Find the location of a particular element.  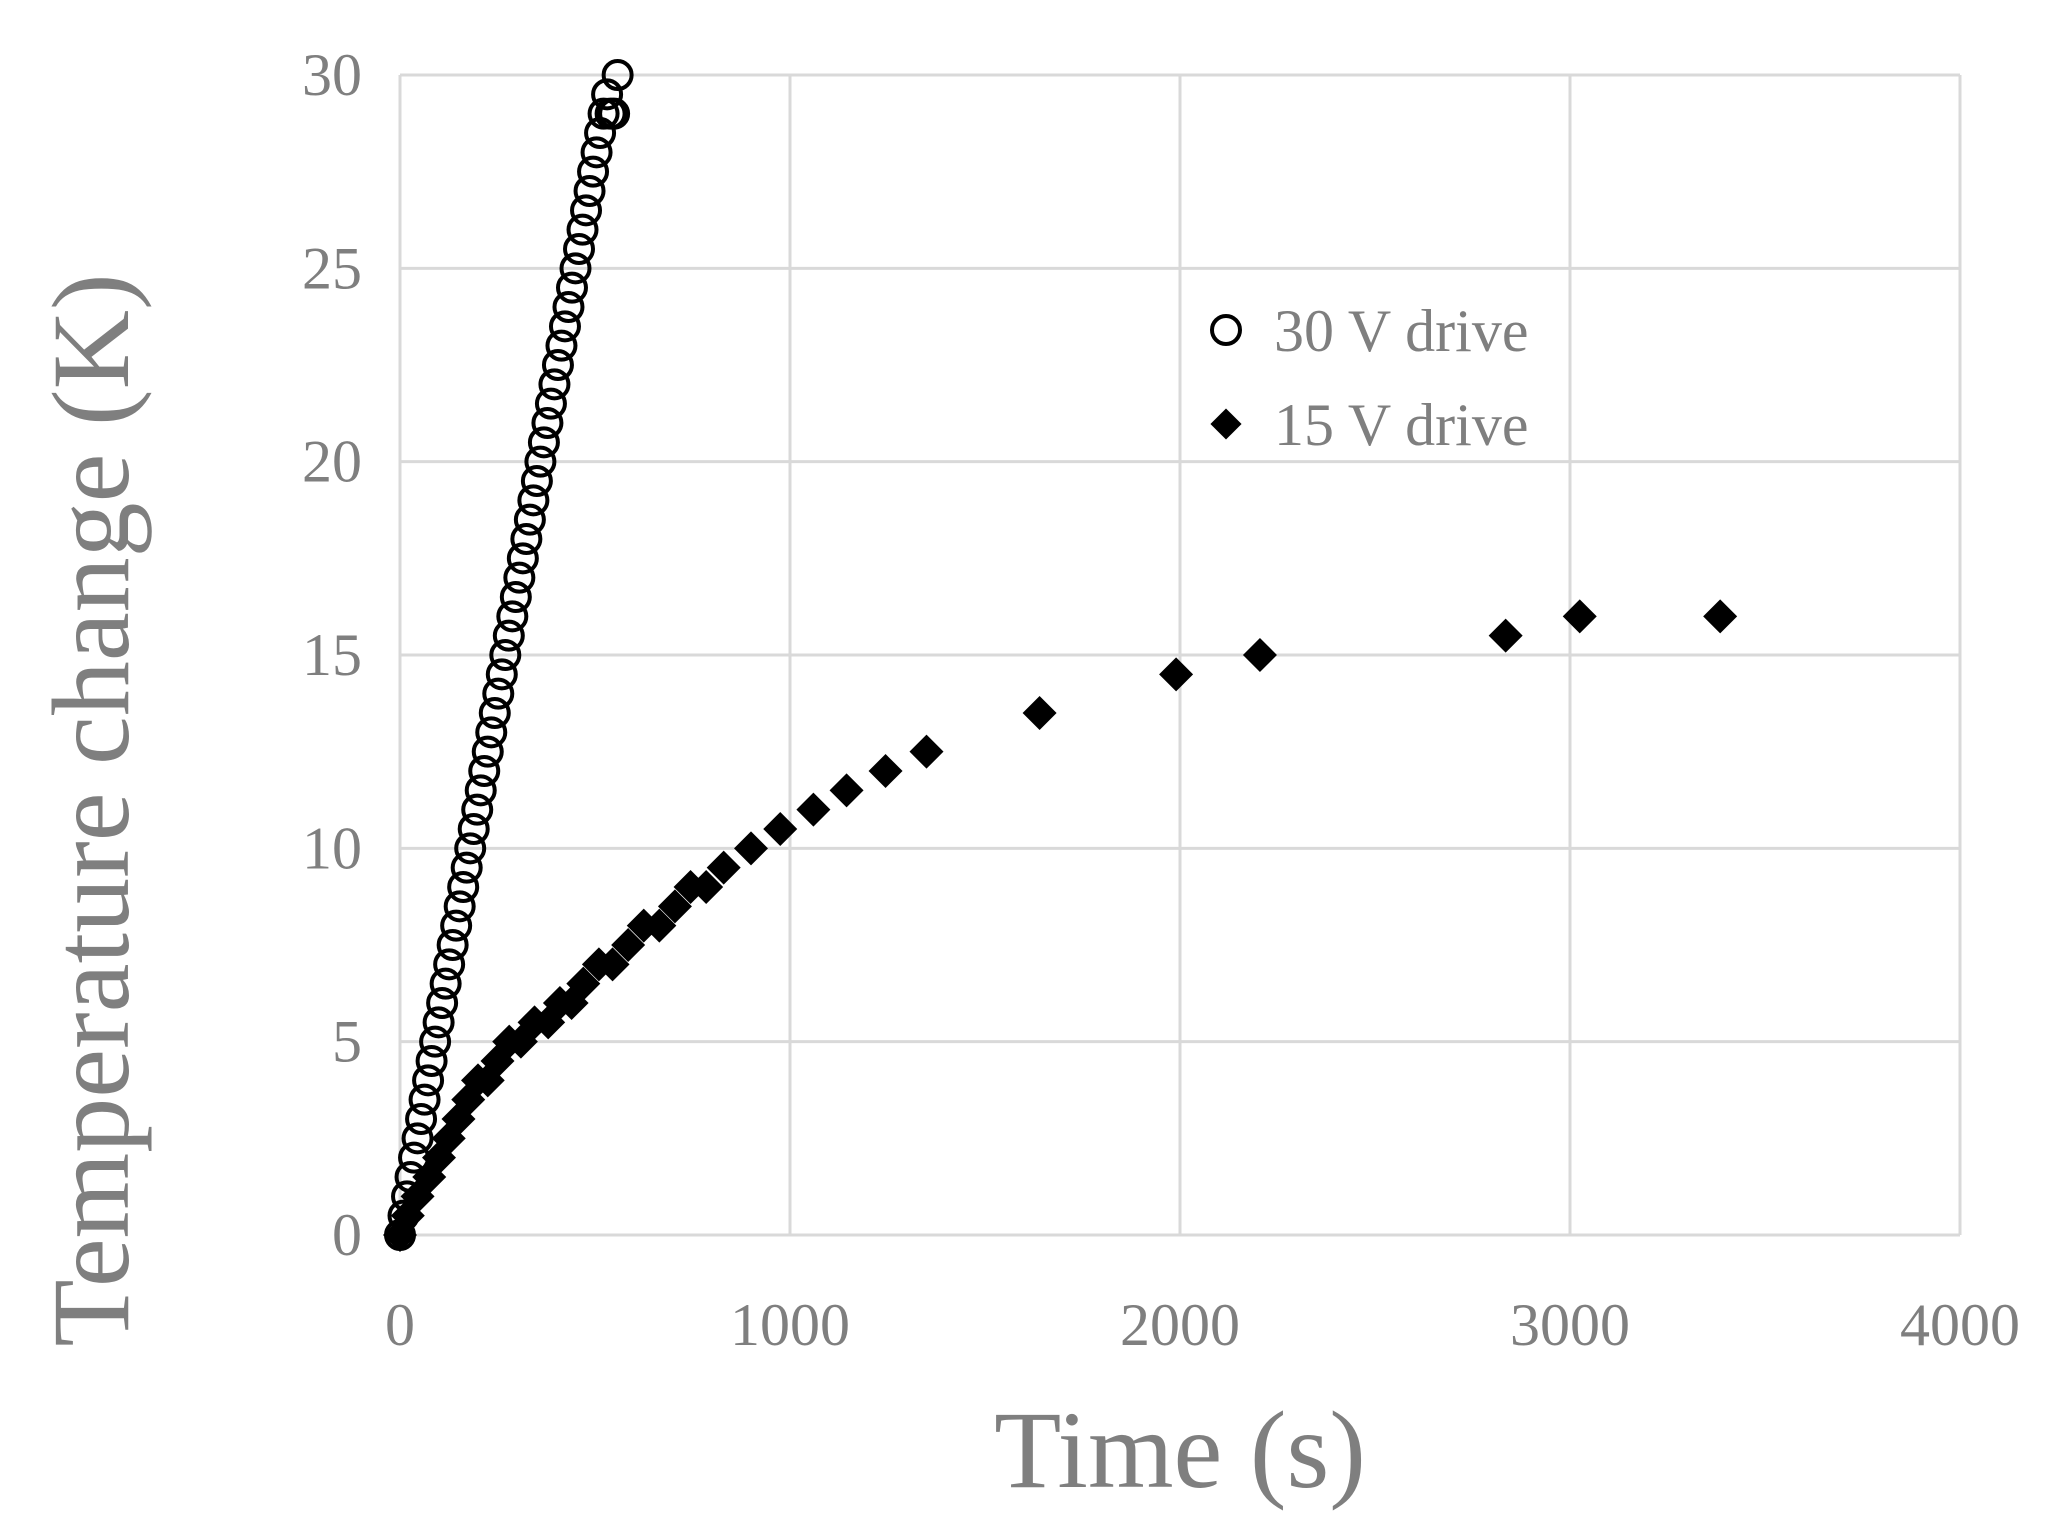

x-tick-labels: 0 1000 2000 3000 4000 is located at coordinates (1202, 1325).